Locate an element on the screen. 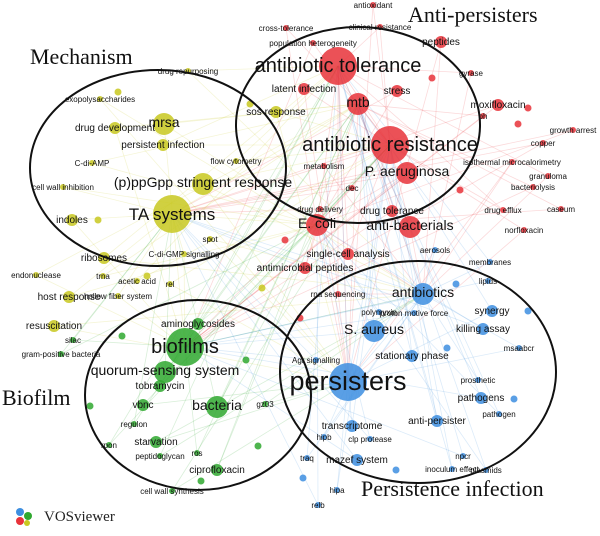  node-label-plasmids: plasmids is located at coordinates (486, 470).